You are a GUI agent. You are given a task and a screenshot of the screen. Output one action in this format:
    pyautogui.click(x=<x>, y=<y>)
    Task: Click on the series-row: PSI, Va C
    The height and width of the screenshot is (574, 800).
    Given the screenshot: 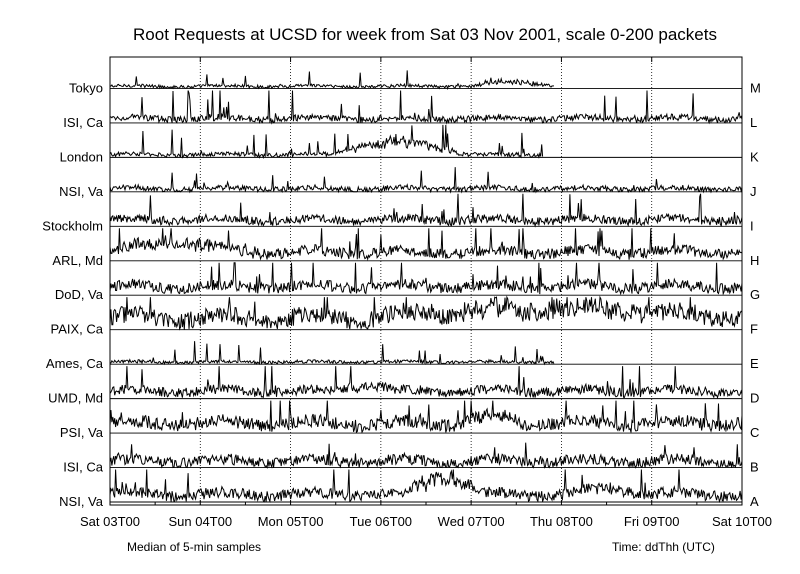 What is the action you would take?
    pyautogui.click(x=409, y=420)
    